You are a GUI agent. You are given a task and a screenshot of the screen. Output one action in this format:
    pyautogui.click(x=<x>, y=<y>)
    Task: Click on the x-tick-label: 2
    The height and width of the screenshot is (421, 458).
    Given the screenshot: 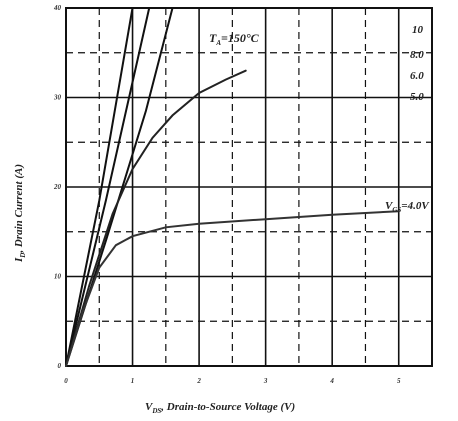 What is the action you would take?
    pyautogui.click(x=198, y=381)
    